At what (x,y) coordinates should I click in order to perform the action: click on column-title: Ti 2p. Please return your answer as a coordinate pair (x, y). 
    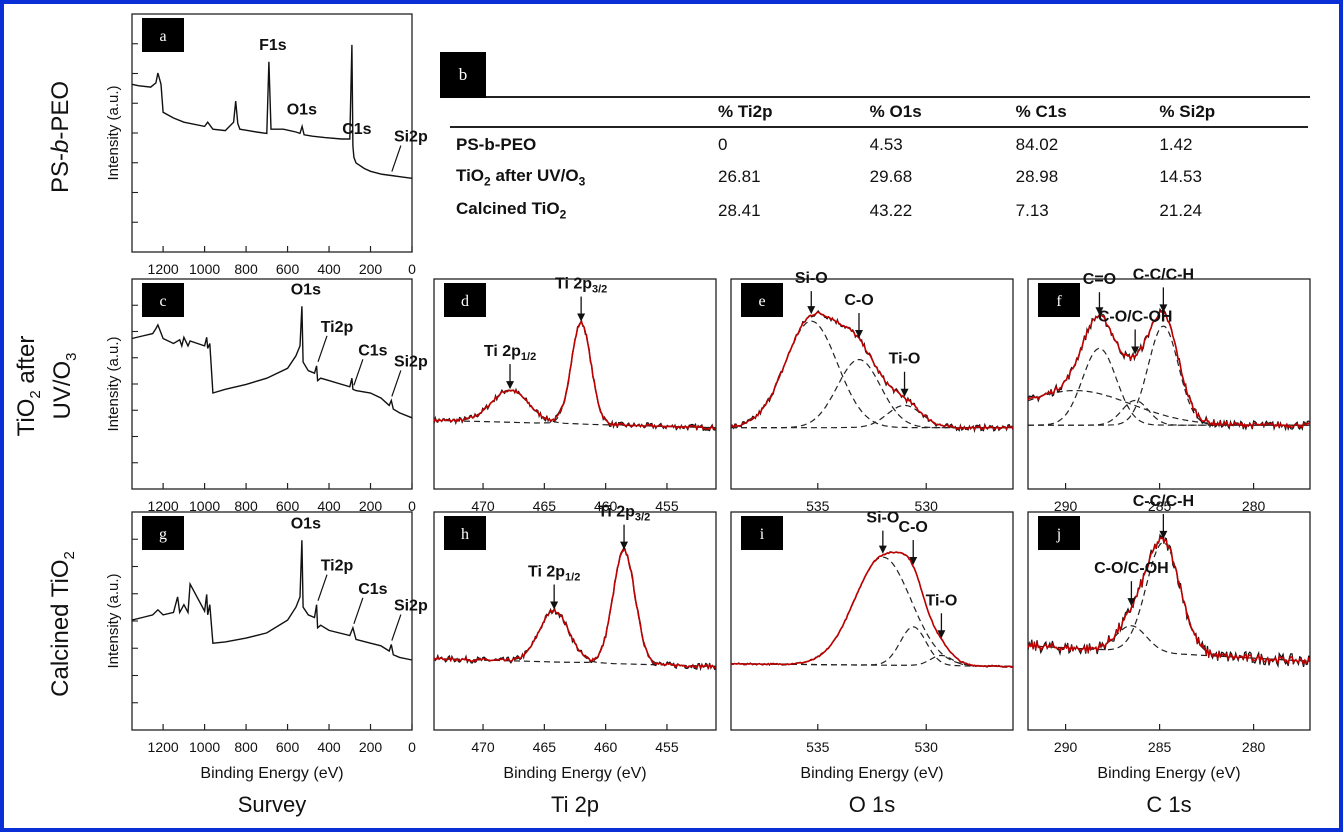
    Looking at the image, I should click on (575, 804).